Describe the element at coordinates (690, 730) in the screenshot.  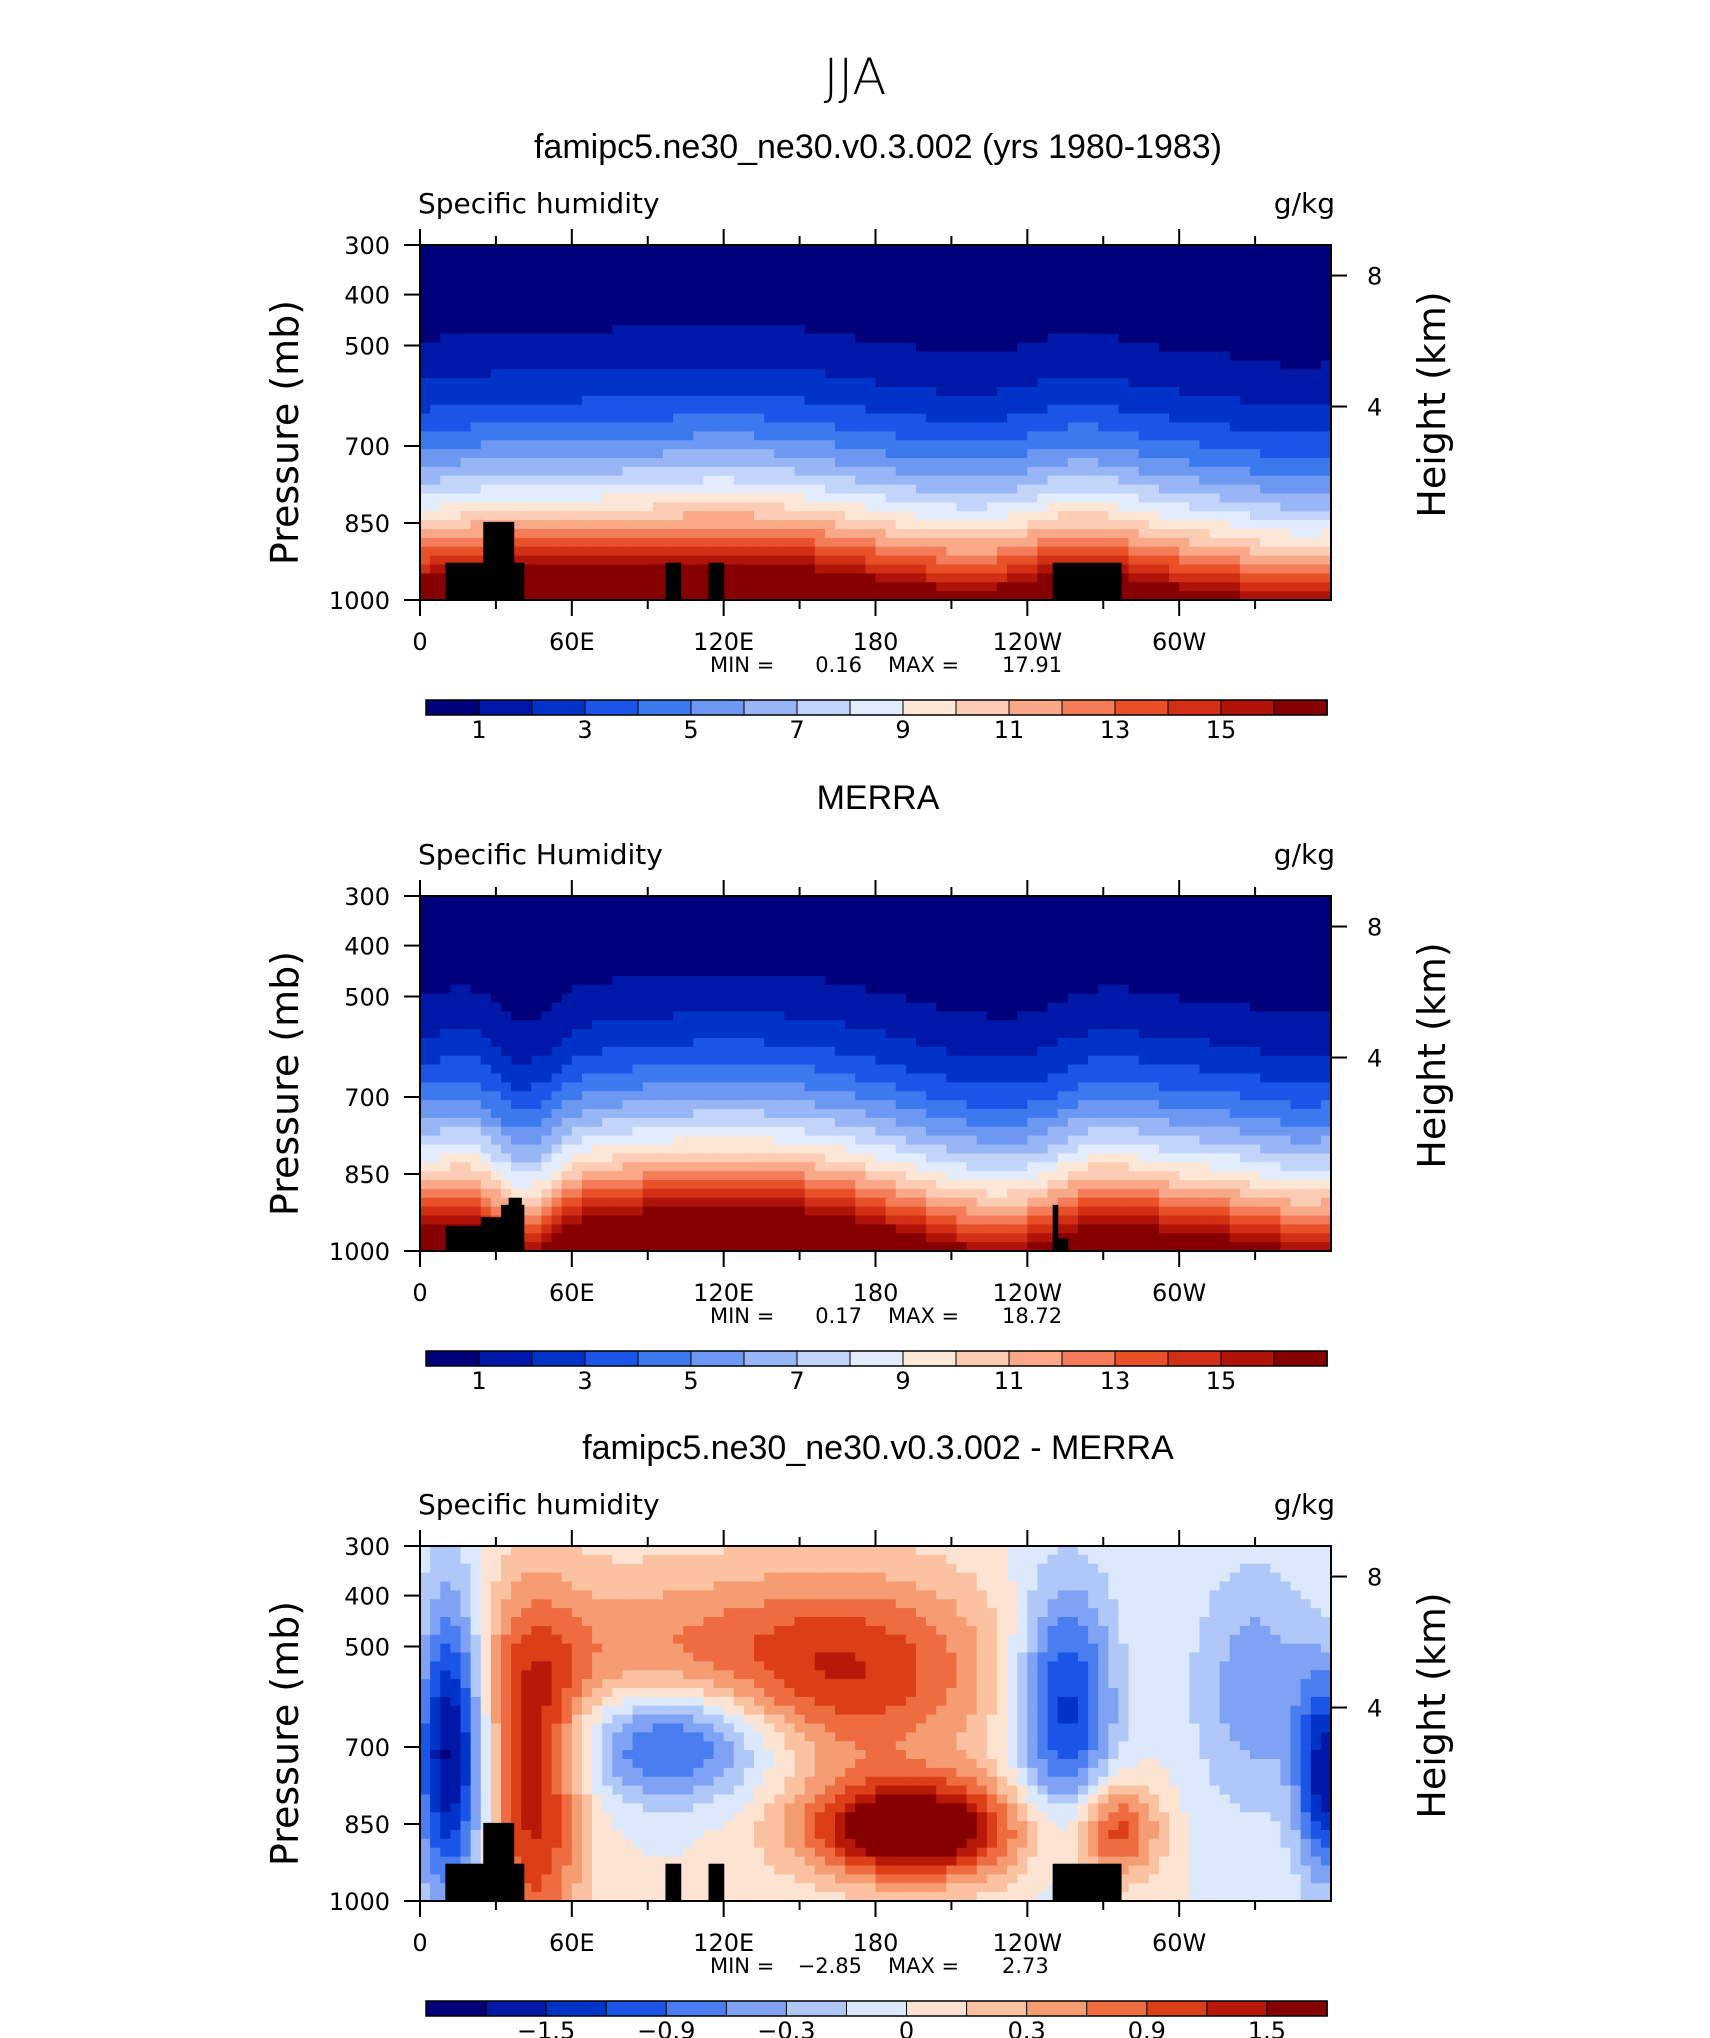
I see `colorbar-label: 5` at that location.